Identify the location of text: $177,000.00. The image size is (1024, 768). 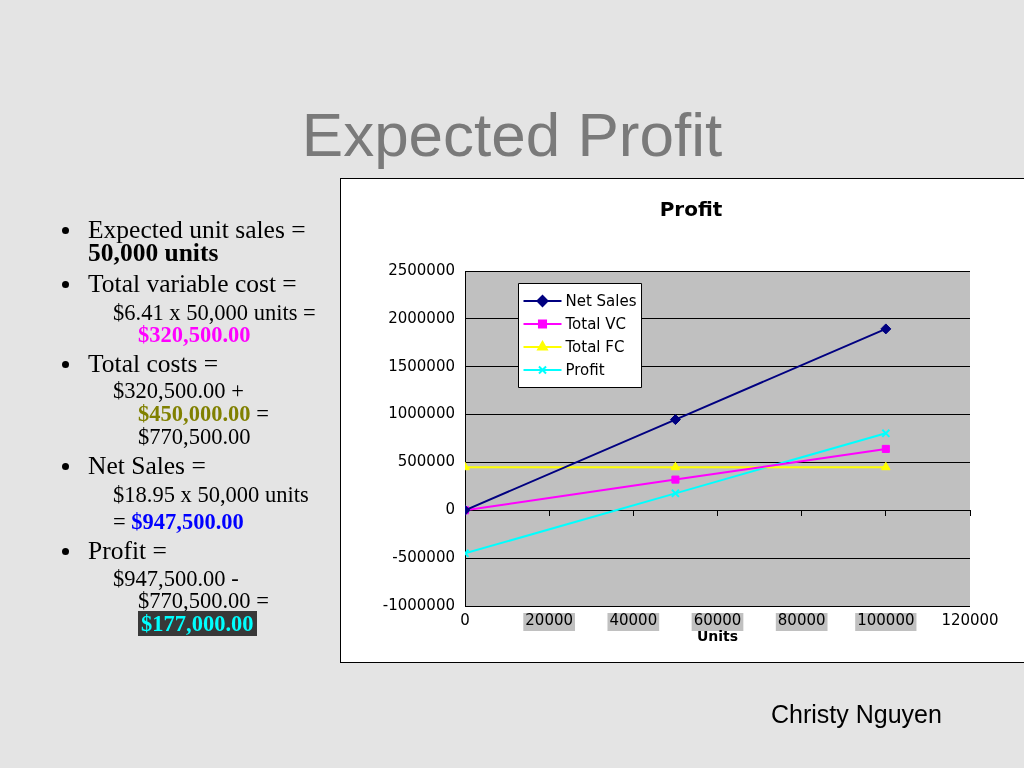
(197, 623).